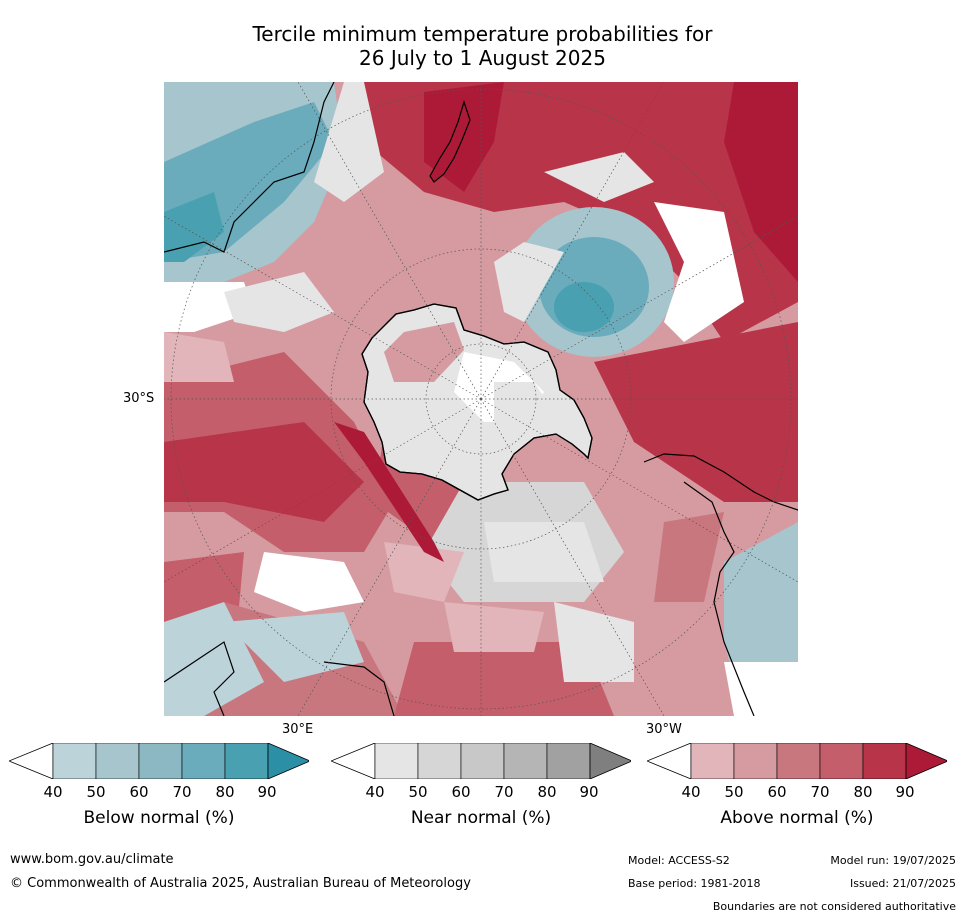 The image size is (965, 919). I want to click on footer-issued: Issued: 21/07/2025, so click(902, 883).